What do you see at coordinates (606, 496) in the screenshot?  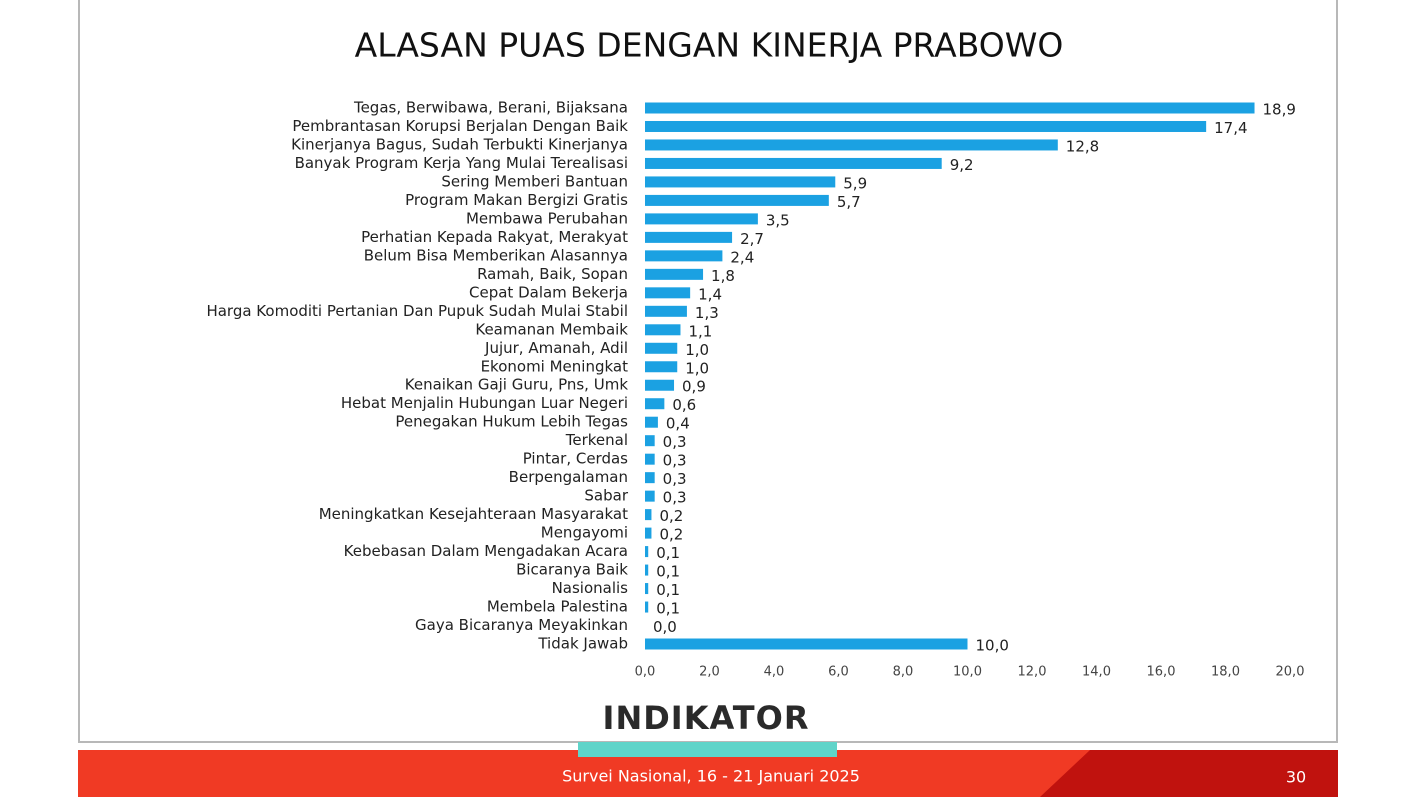 I see `category-label: Sabar` at bounding box center [606, 496].